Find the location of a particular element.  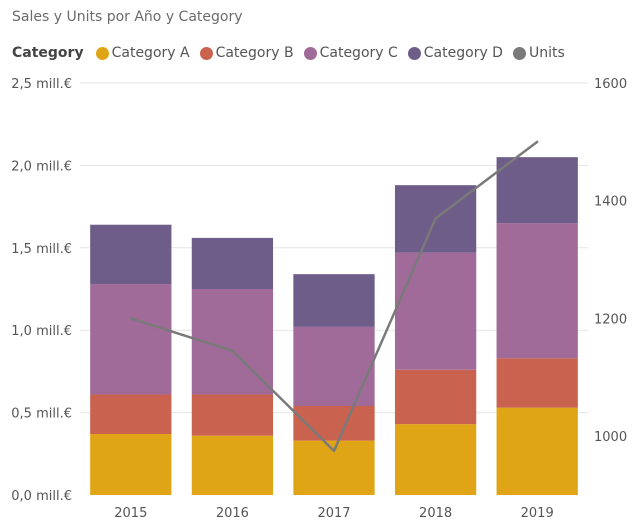

y-axis-tick-label: 2,5 mill.€ is located at coordinates (41, 84).